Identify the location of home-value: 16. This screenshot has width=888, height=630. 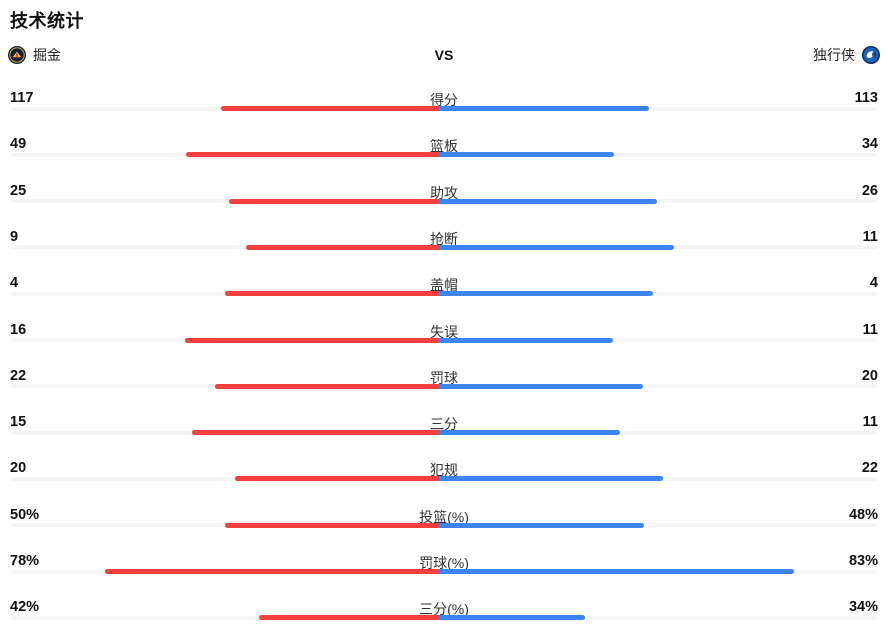
(18, 329).